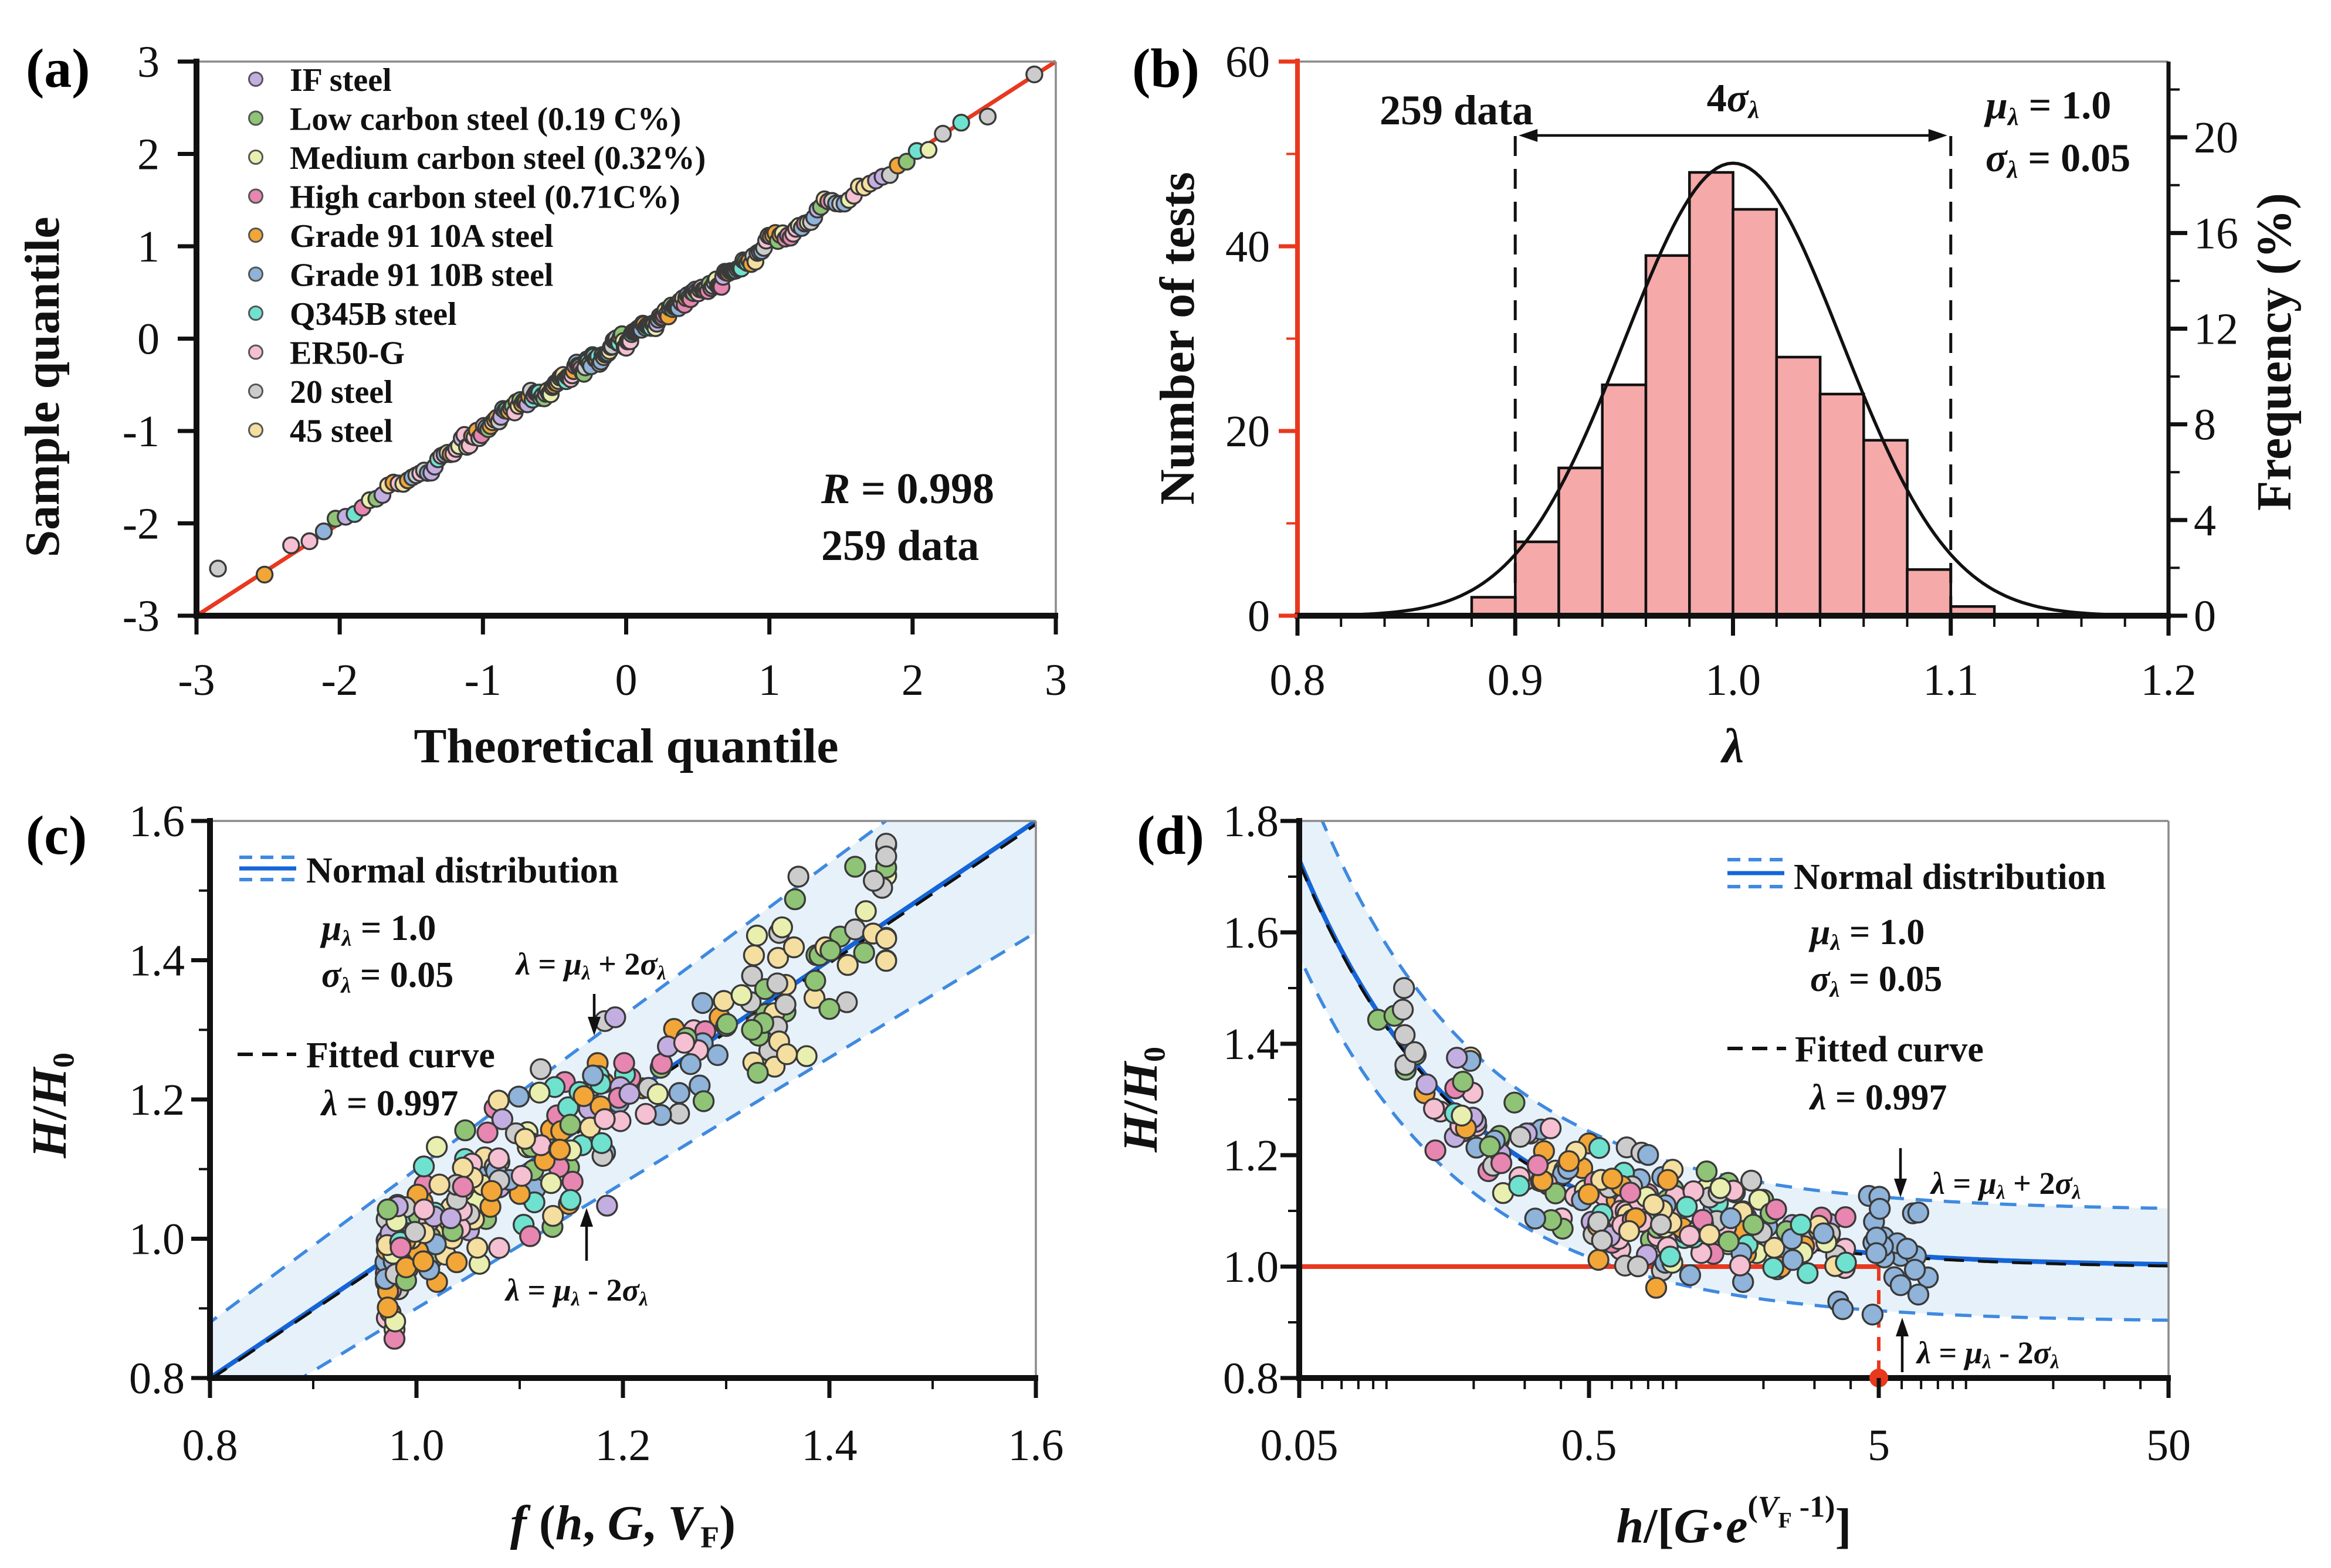  I want to click on label-part: 0, so click(63, 1060).